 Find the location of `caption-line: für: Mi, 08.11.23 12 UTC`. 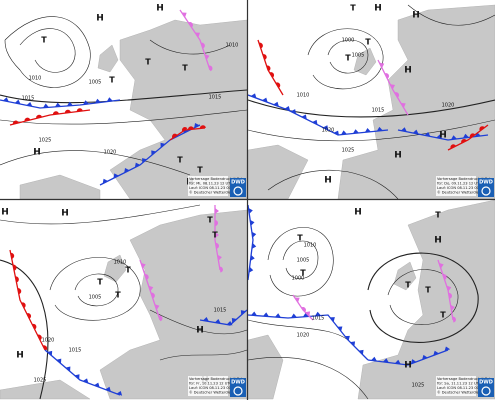

caption-line: für: Mi, 08.11.23 12 UTC is located at coordinates (211, 184).